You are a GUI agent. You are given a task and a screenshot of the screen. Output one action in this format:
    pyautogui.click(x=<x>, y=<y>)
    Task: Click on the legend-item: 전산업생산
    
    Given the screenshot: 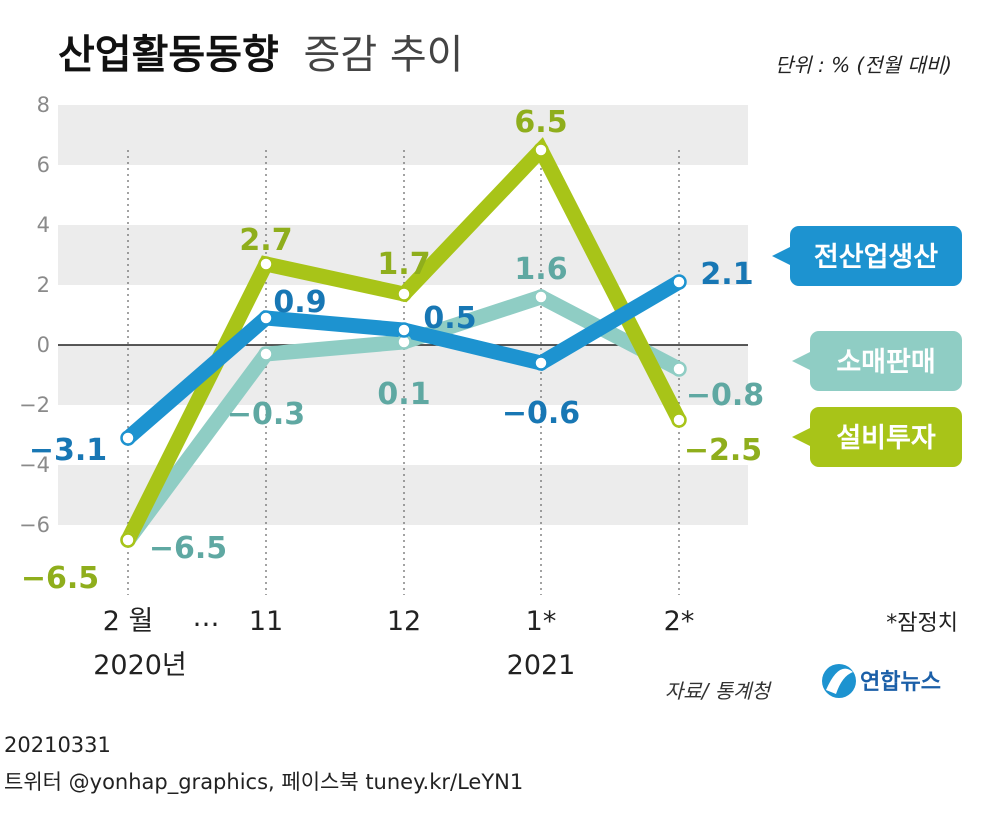 What is the action you would take?
    pyautogui.click(x=867, y=256)
    